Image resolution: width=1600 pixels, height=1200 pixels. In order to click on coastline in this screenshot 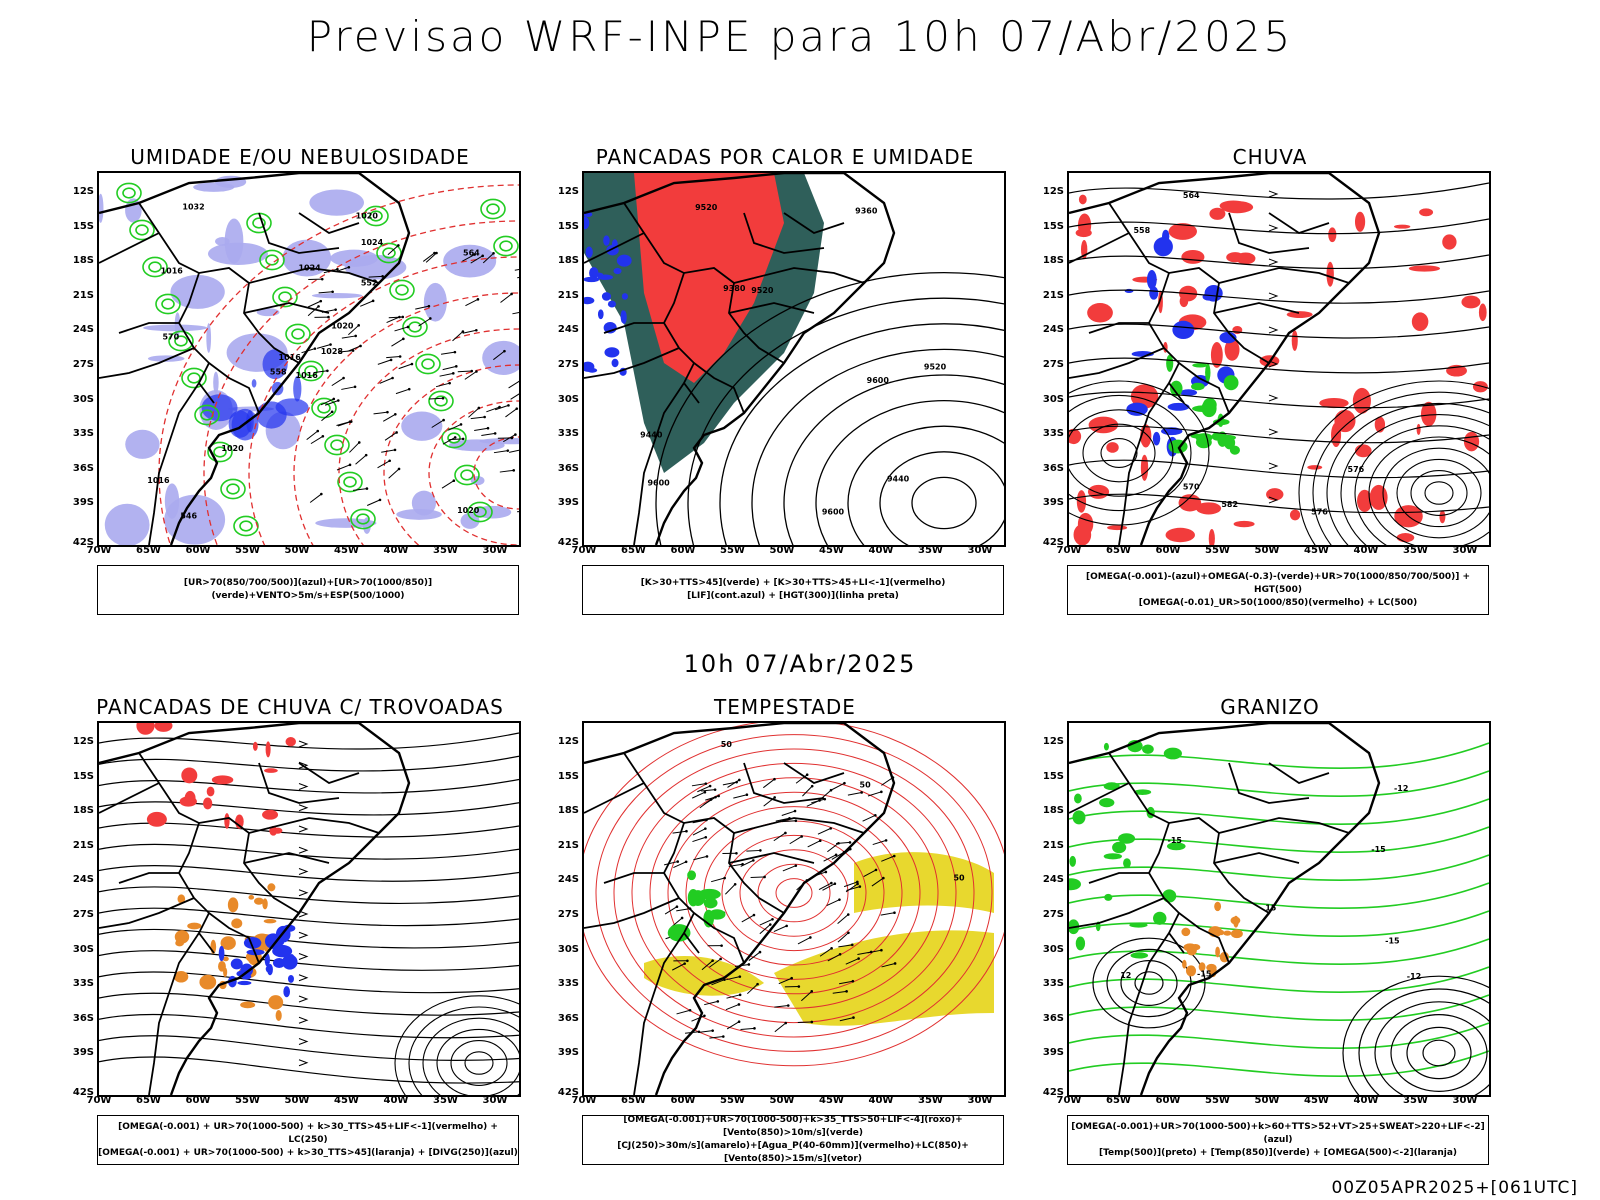, I will do `click(740, 359)`.